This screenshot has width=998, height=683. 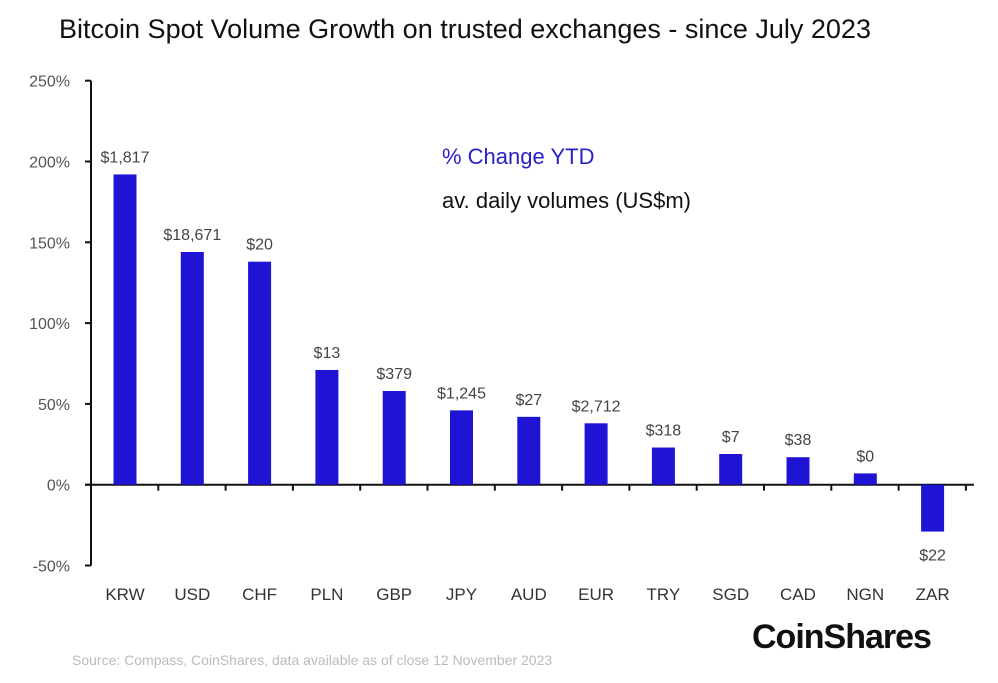 What do you see at coordinates (327, 353) in the screenshot?
I see `data-label: $13` at bounding box center [327, 353].